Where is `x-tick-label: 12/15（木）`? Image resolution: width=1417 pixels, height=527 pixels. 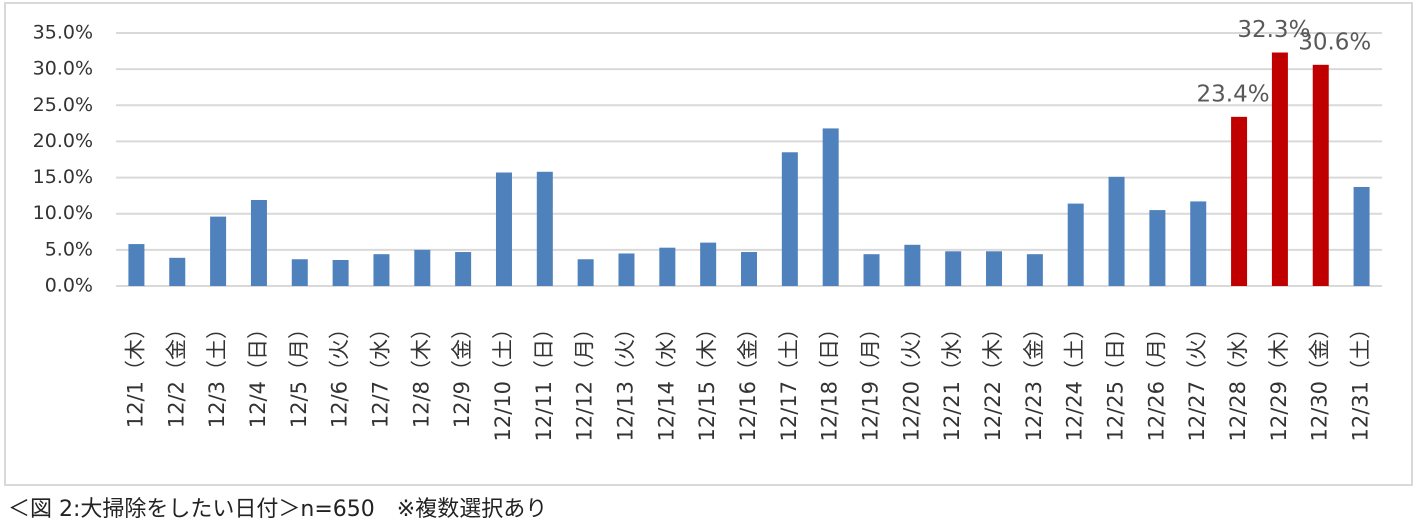
x-tick-label: 12/15（木） is located at coordinates (707, 380).